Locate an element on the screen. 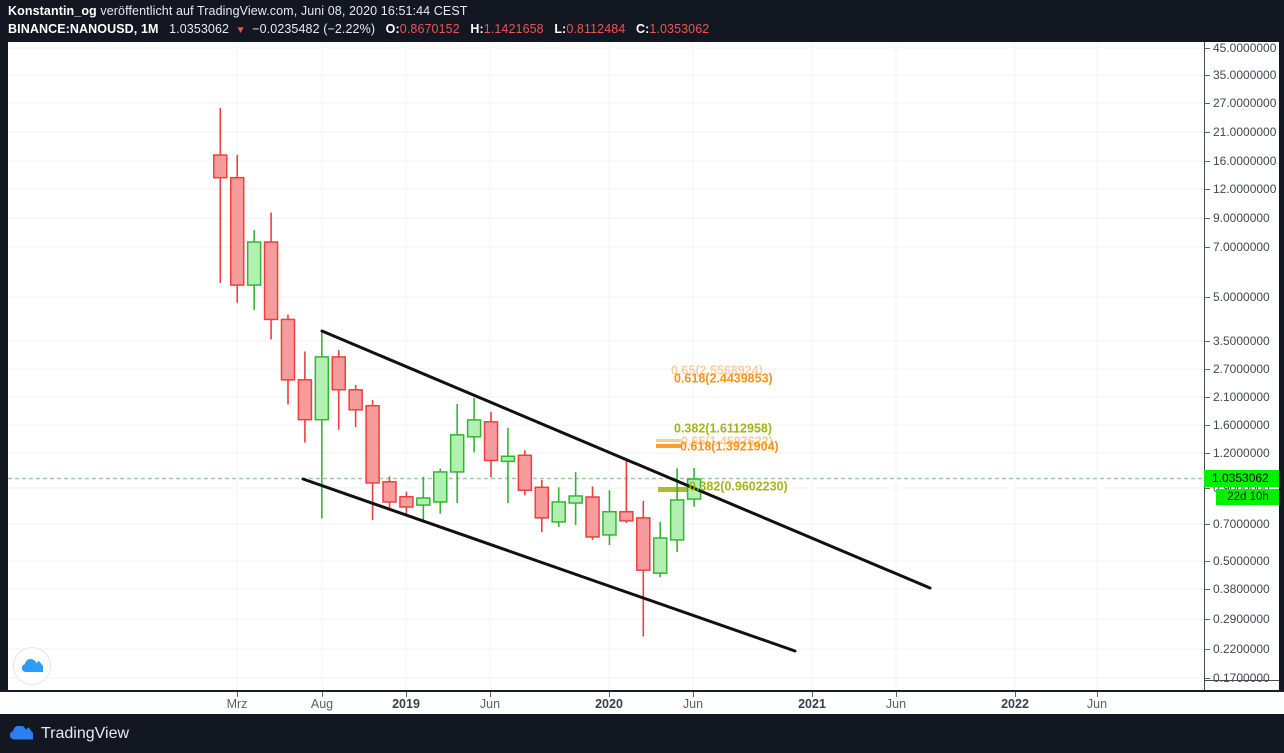  price-axis-label: 45.0000000 is located at coordinates (1245, 48).